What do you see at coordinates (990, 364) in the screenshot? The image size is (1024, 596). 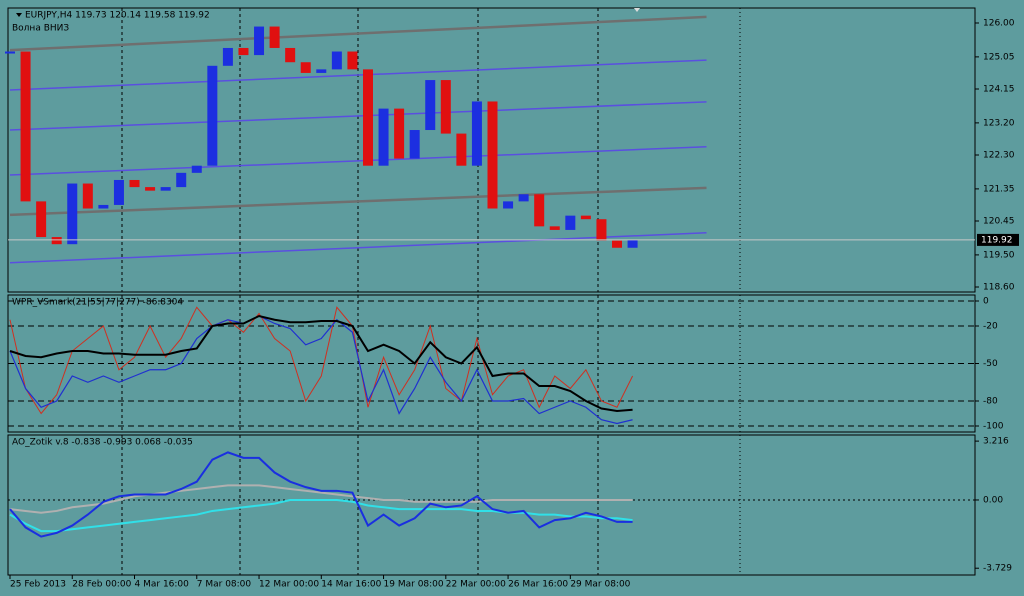 I see `y-tick-label: -50` at bounding box center [990, 364].